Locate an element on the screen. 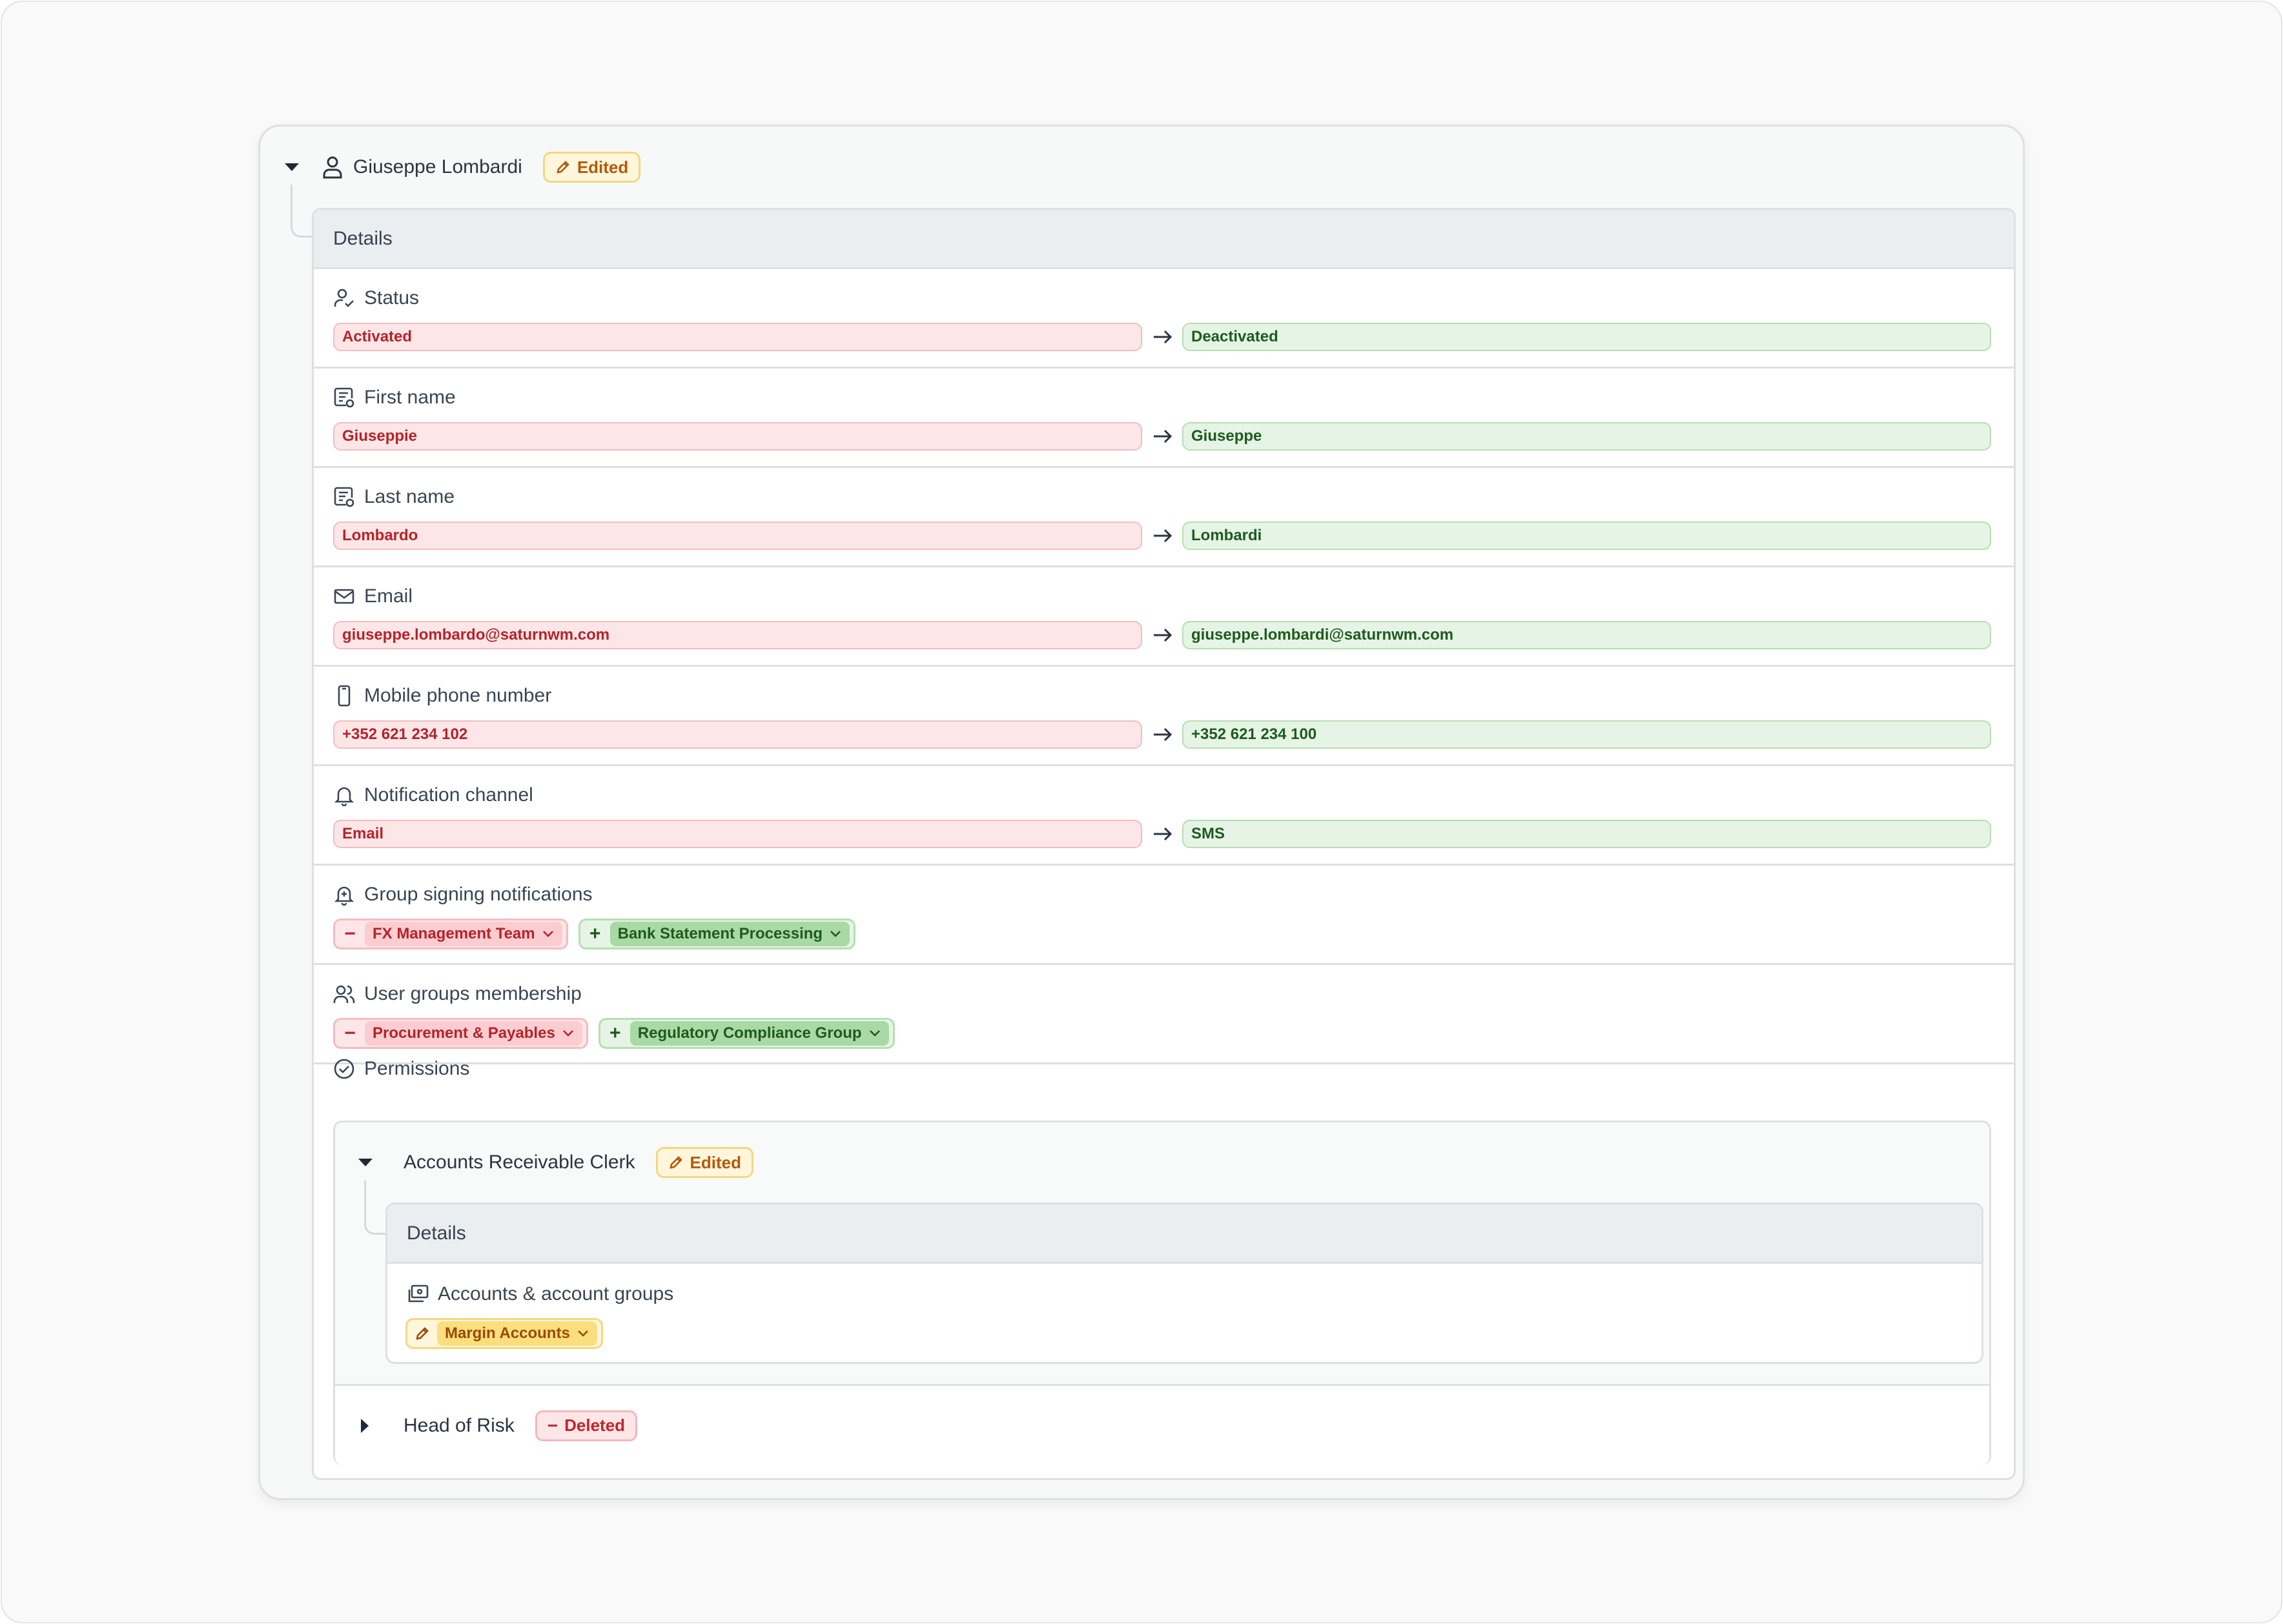 The width and height of the screenshot is (2283, 1624). edited-account-chip: Margin Accounts is located at coordinates (504, 1333).